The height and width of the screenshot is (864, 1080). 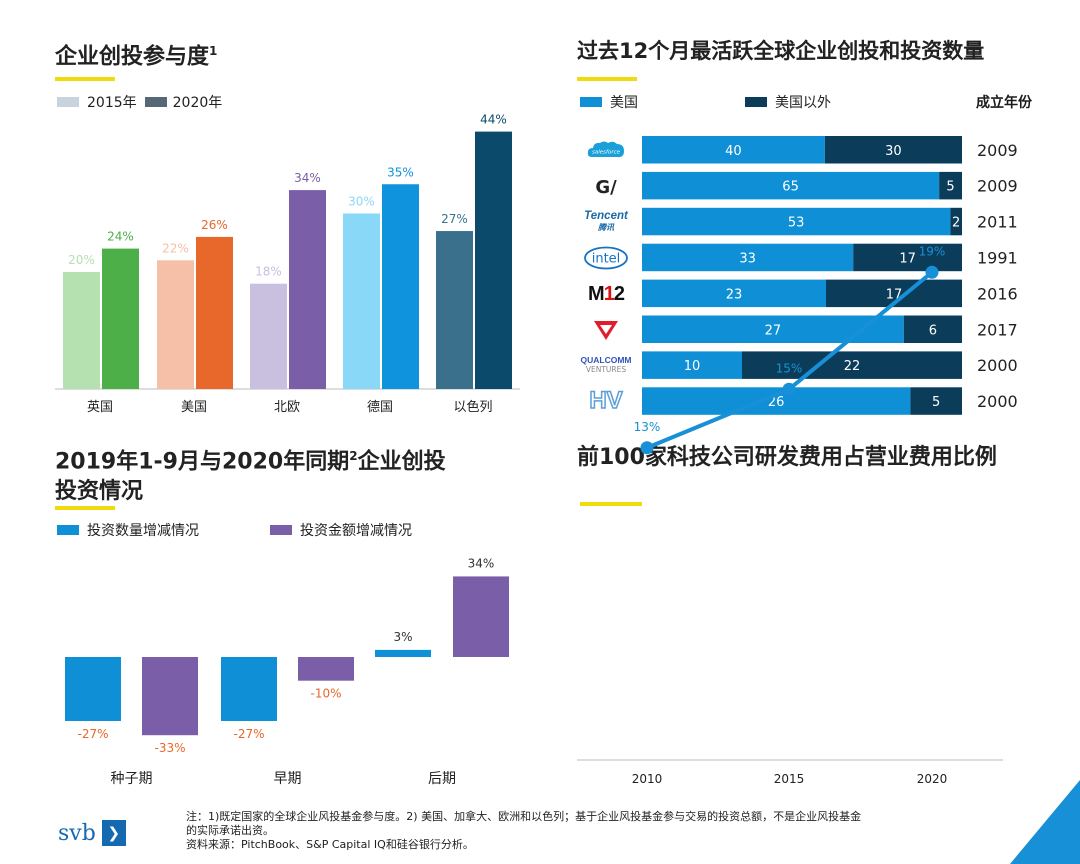 What do you see at coordinates (197, 103) in the screenshot?
I see `legend-label-2020: 2020年` at bounding box center [197, 103].